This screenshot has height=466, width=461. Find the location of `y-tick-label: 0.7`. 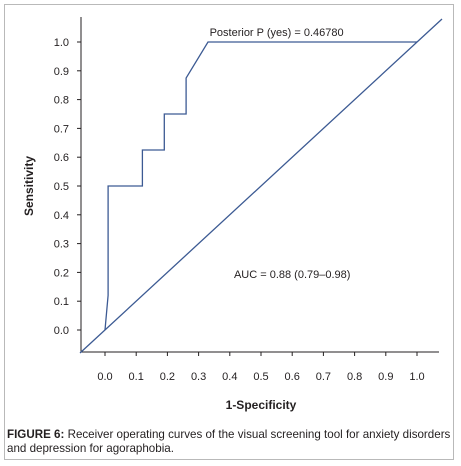

y-tick-label: 0.7 is located at coordinates (61, 129).